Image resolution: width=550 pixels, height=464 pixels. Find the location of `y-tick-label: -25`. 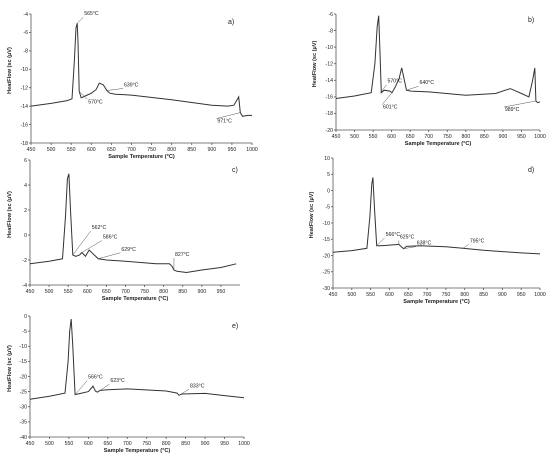

y-tick-label: -25 is located at coordinates (327, 273).